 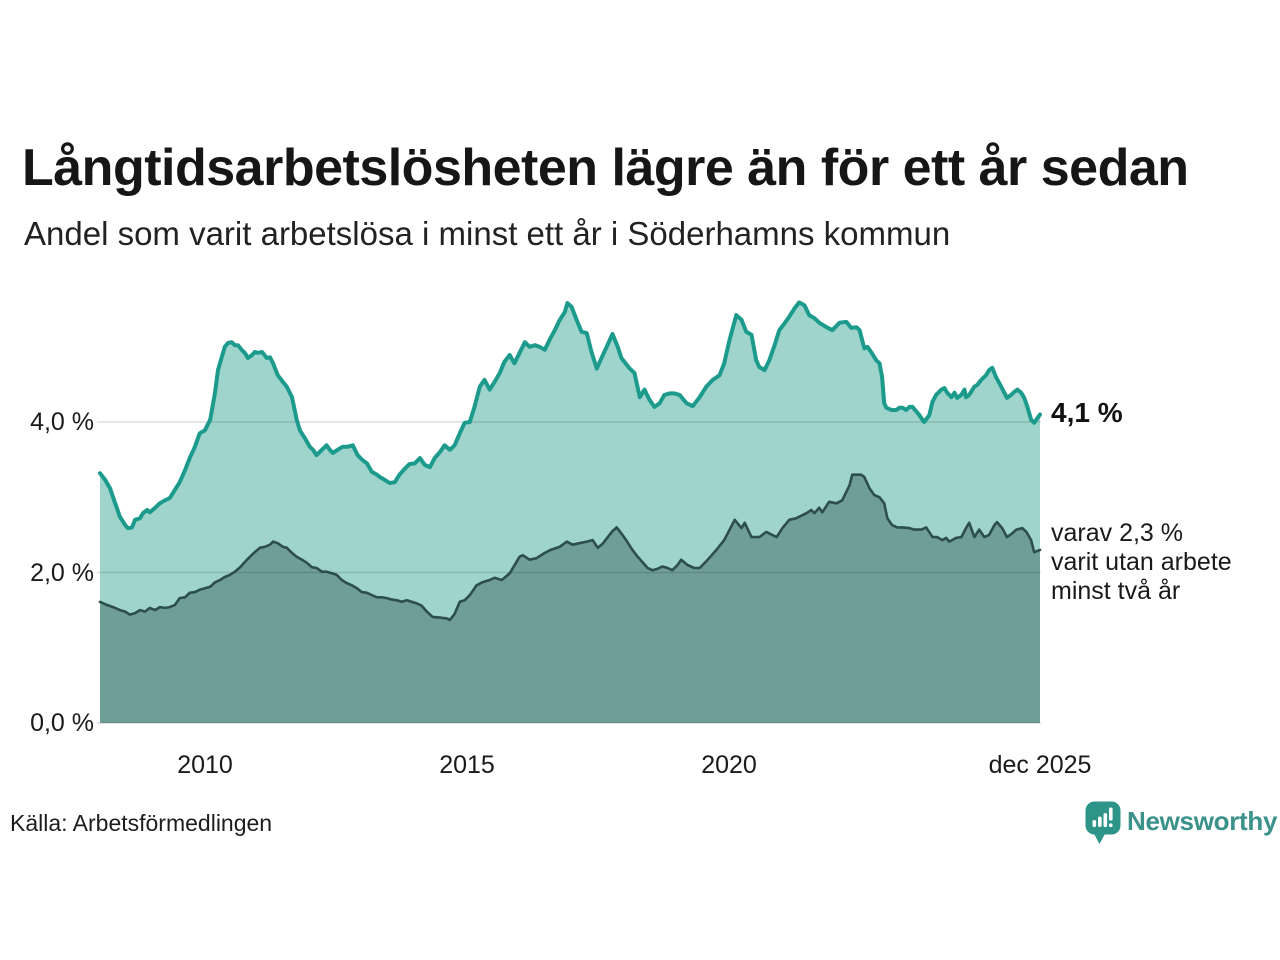 I want to click on secondary-annotation-line: minst två år, so click(x=1116, y=591).